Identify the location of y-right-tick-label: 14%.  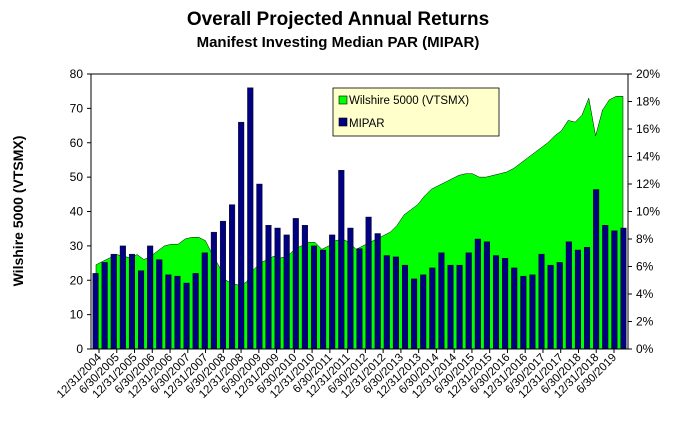
(648, 157).